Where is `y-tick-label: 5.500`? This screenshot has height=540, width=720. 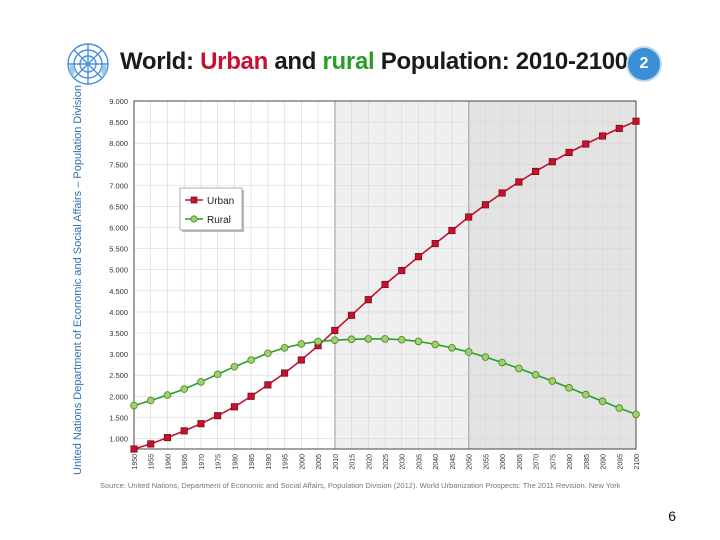
y-tick-label: 5.500 is located at coordinates (118, 249).